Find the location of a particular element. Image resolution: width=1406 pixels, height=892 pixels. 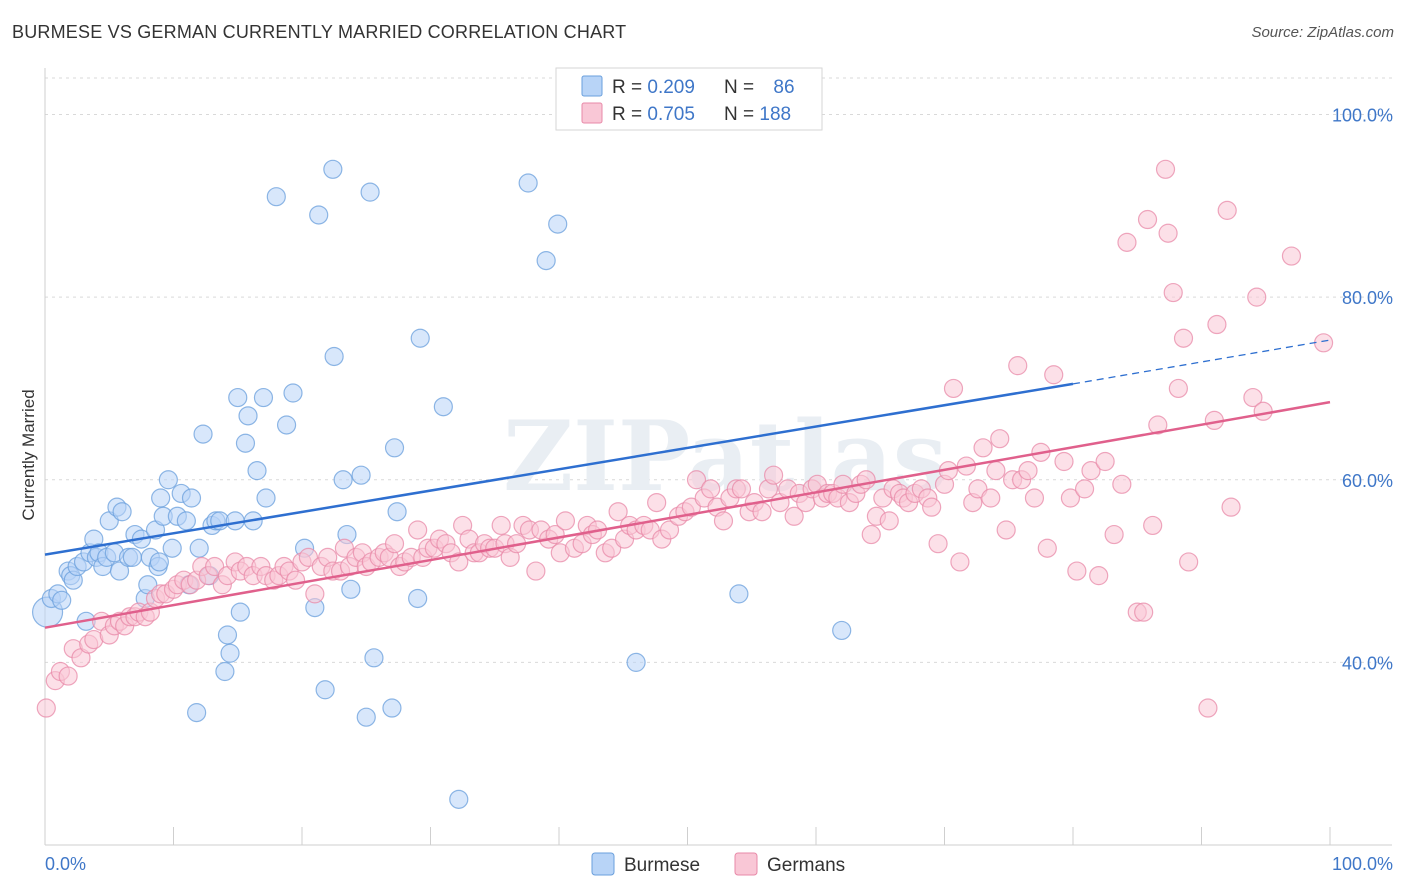

bottom-legend-label-burmese: Burmese is located at coordinates (662, 865).